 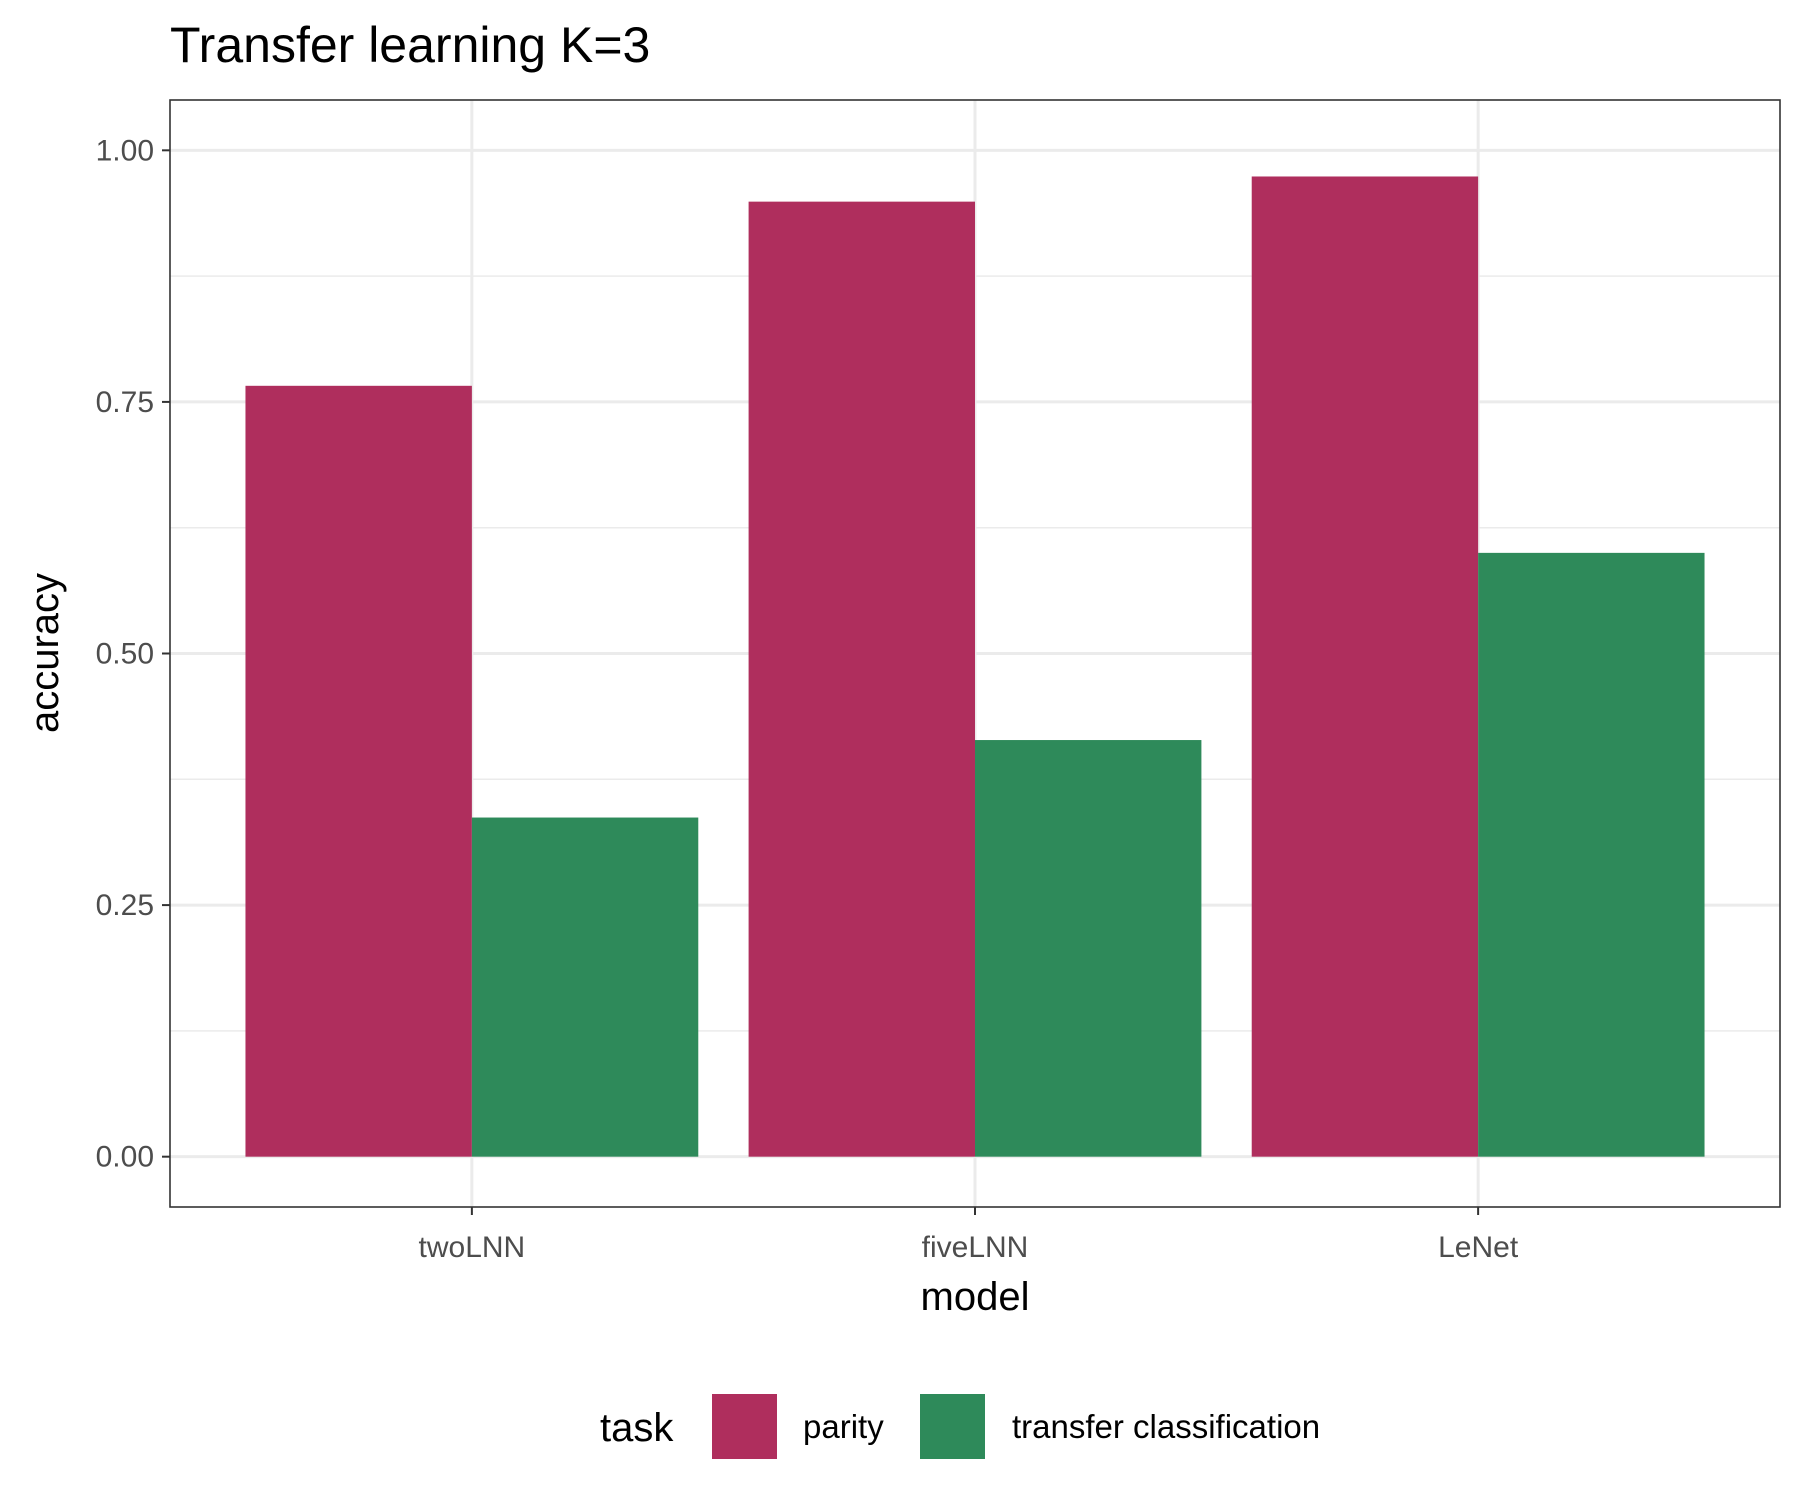 I want to click on y-axis-ticks: 0.00 0.25 0.50 0.75 1.00, so click(x=133, y=654).